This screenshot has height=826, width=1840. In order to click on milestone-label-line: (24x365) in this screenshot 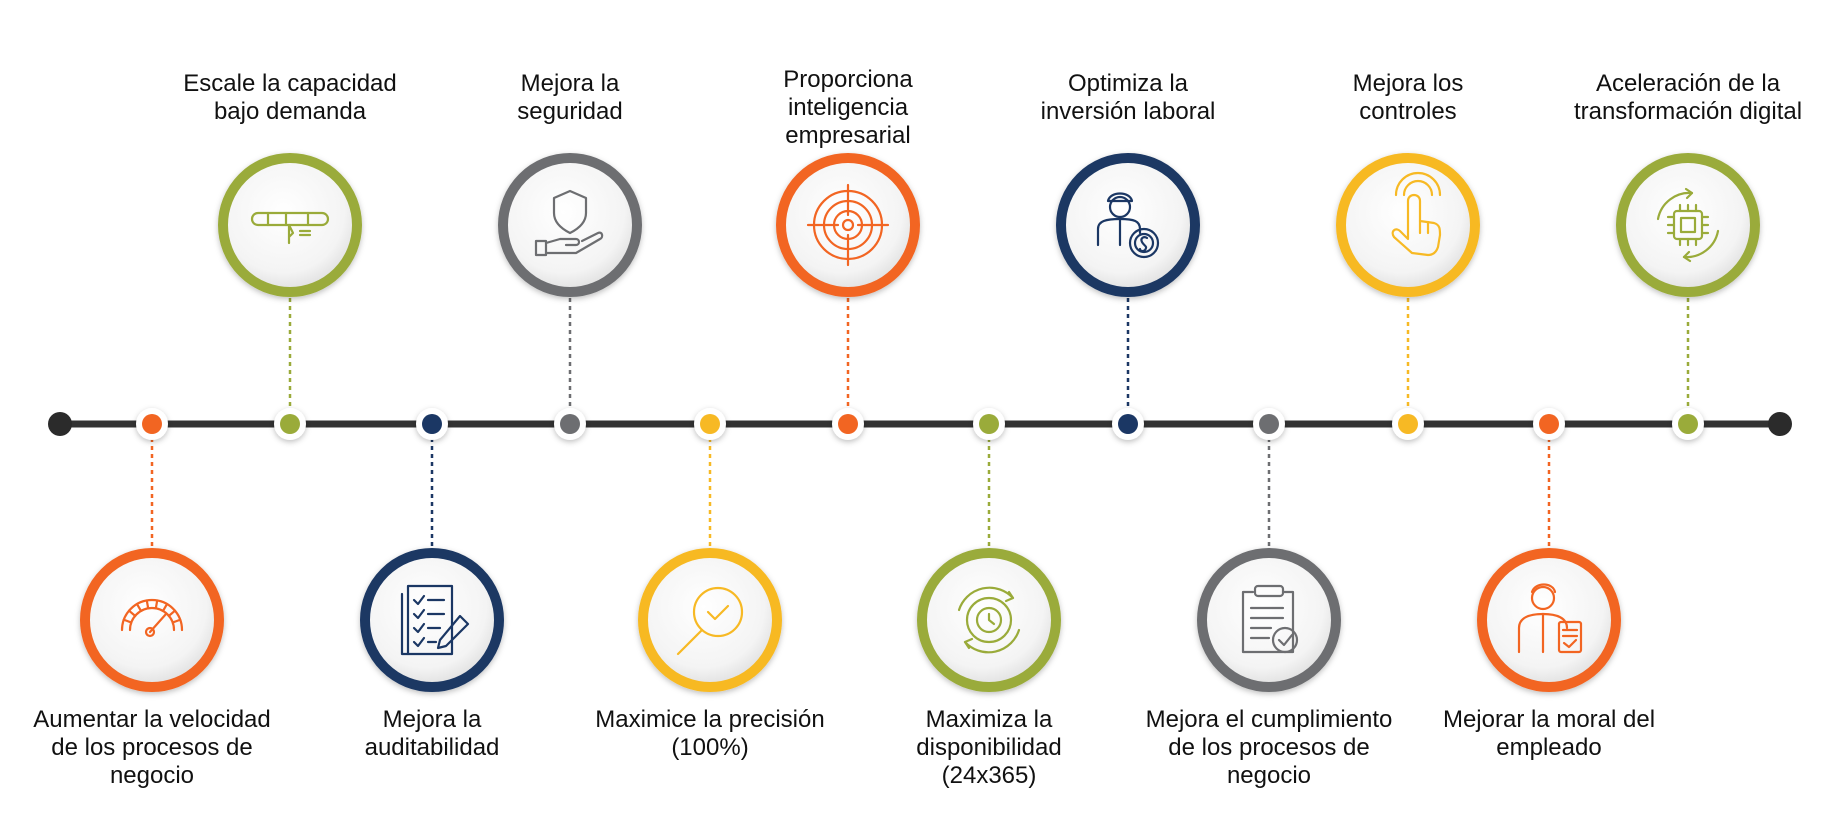, I will do `click(989, 775)`.